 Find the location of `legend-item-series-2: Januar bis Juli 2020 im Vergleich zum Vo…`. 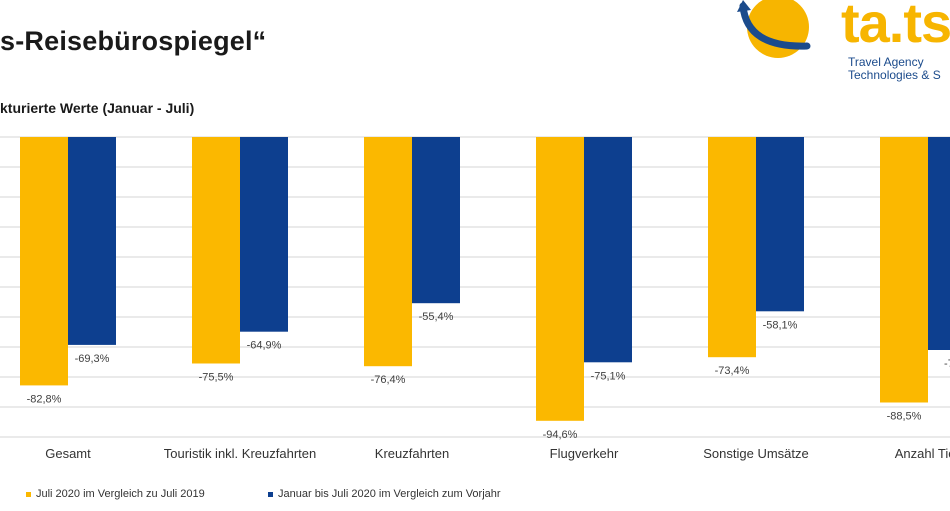

legend-item-series-2: Januar bis Juli 2020 im Vergleich zum Vo… is located at coordinates (384, 494).